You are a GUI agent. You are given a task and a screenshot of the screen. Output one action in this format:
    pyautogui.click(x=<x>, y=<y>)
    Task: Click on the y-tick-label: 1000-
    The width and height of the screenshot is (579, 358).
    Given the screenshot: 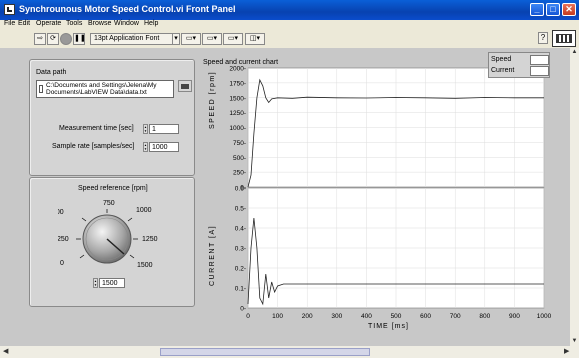 What is the action you would take?
    pyautogui.click(x=237, y=128)
    